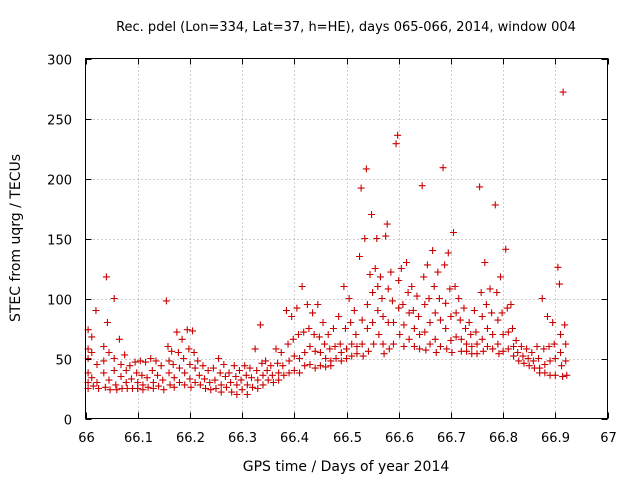  What do you see at coordinates (59, 181) in the screenshot?
I see `y-tick-label: 200` at bounding box center [59, 181].